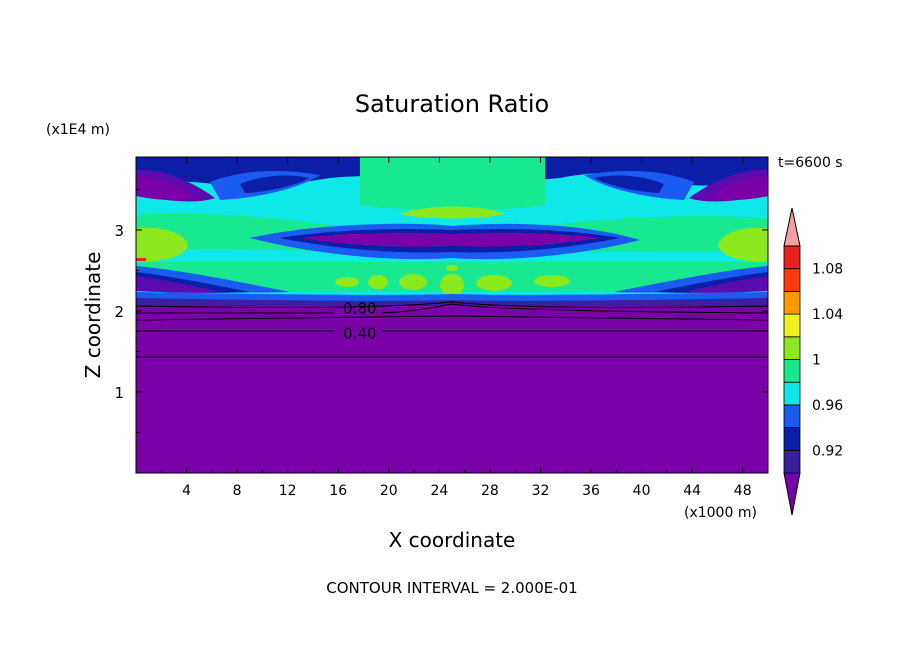  I want to click on x-axis-label: X coordinate, so click(452, 540).